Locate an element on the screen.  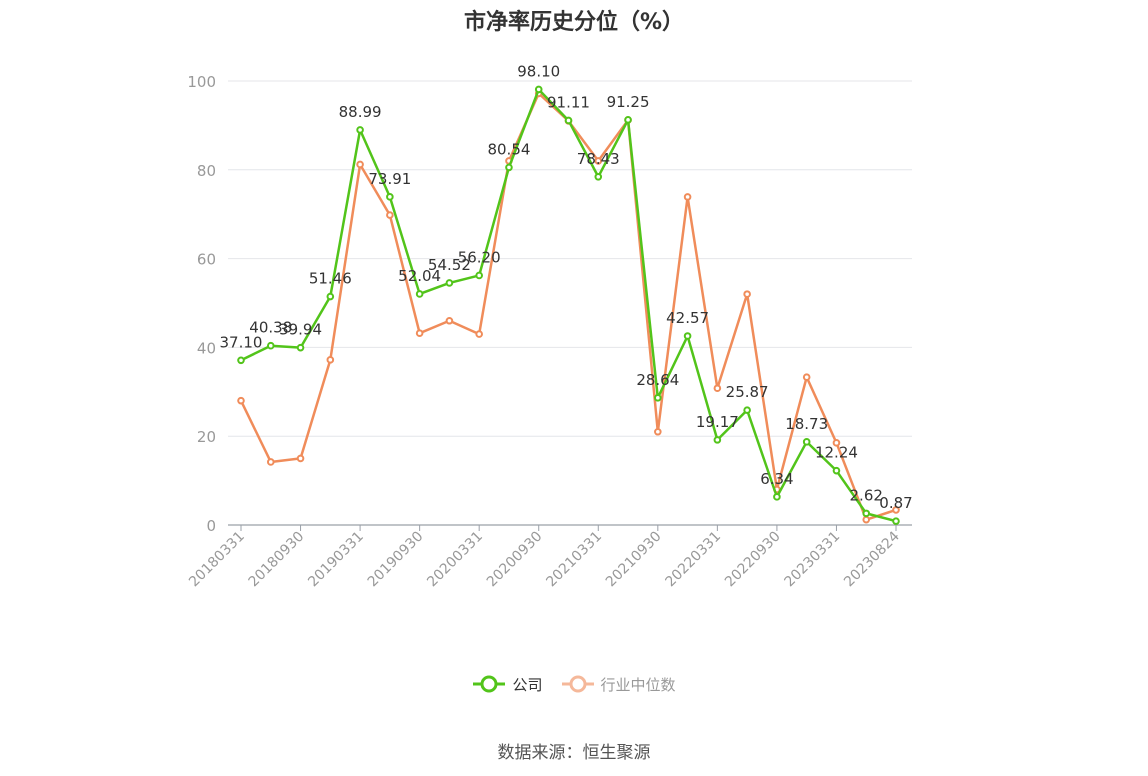
x-tick-label: 20180331 is located at coordinates (217, 560).